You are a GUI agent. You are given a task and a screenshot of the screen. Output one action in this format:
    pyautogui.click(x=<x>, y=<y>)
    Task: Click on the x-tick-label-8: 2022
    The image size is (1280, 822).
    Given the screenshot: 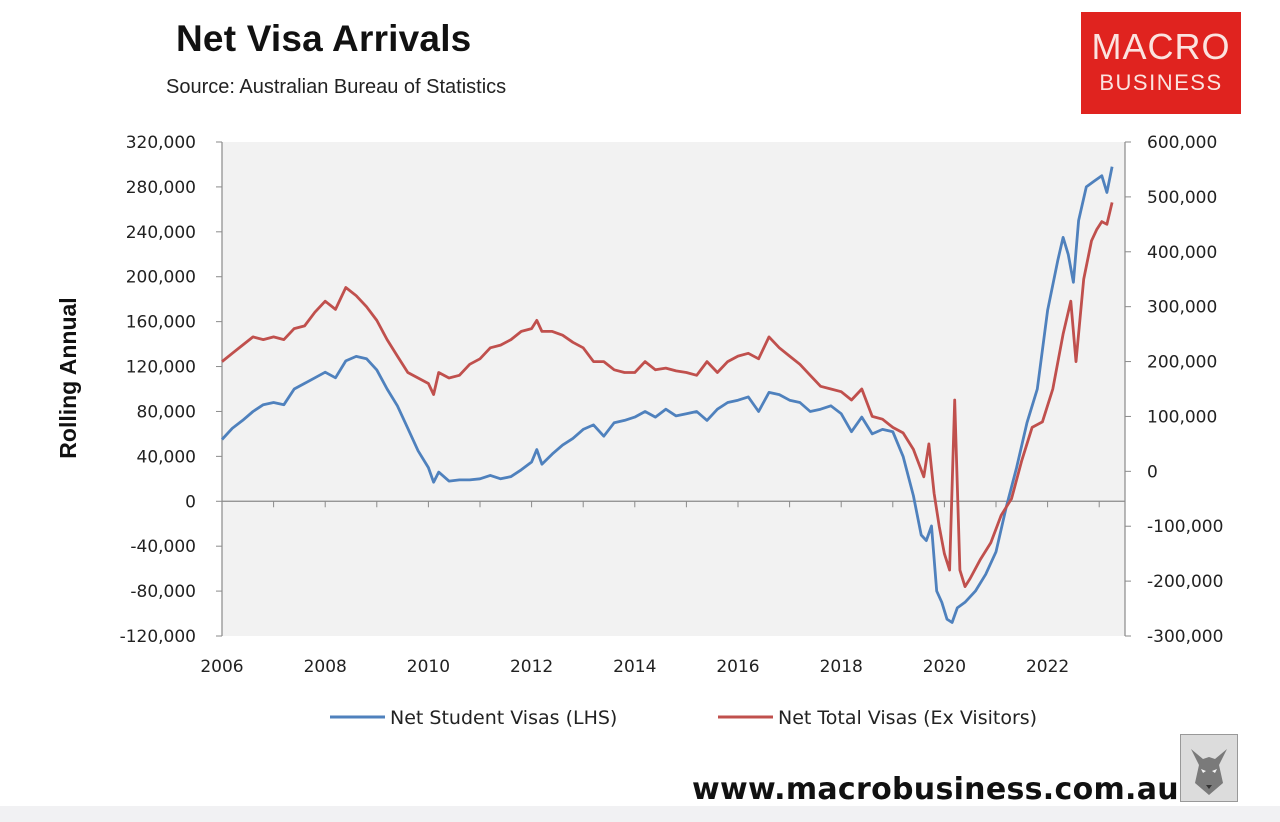 What is the action you would take?
    pyautogui.click(x=1047, y=667)
    